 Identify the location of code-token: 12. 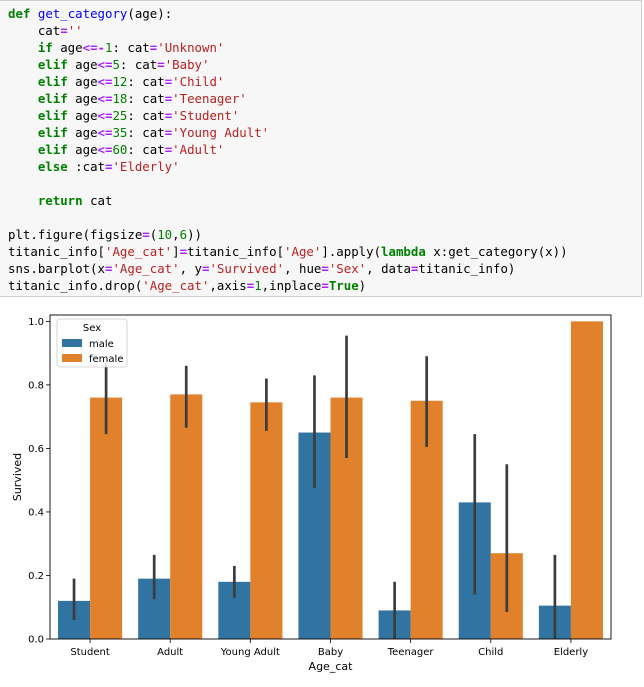
(120, 81).